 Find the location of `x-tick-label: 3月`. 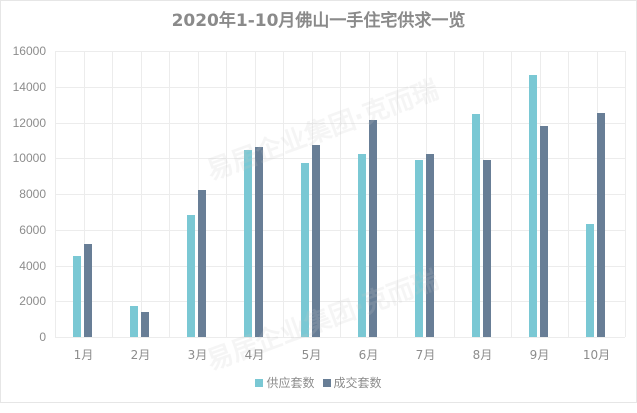

x-tick-label: 3月 is located at coordinates (197, 355).